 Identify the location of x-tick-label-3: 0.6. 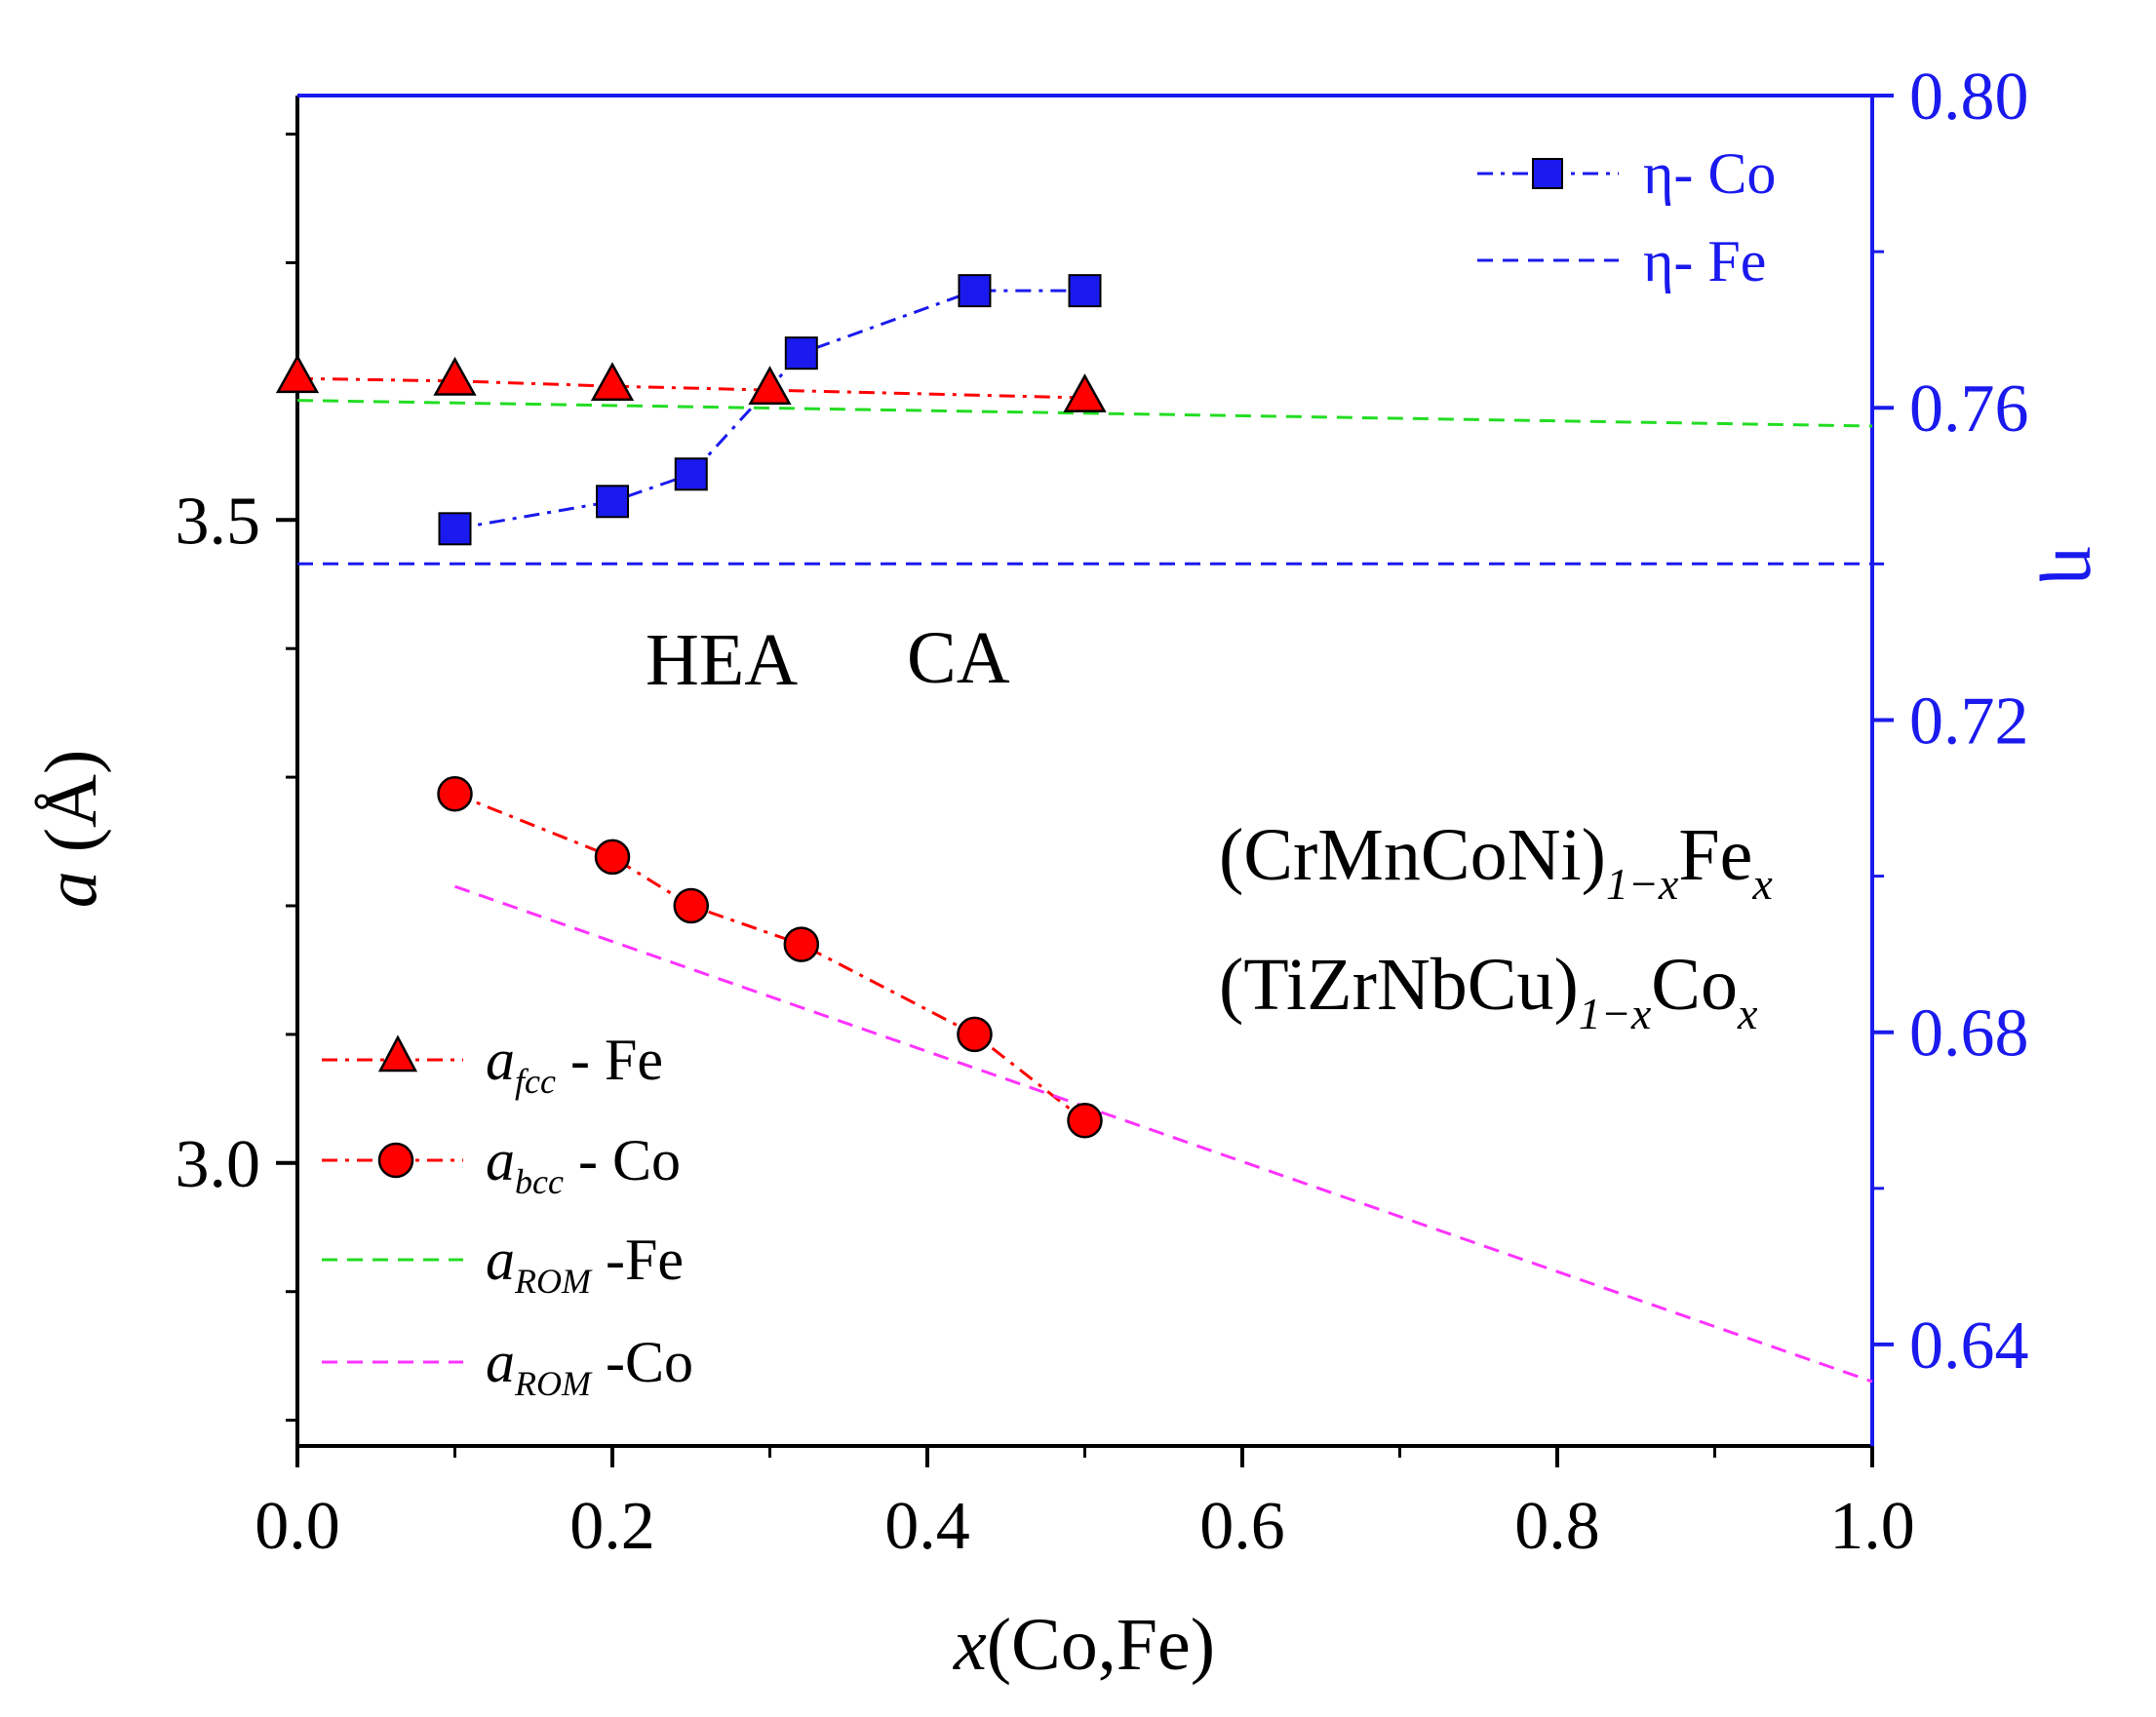
(1242, 1526).